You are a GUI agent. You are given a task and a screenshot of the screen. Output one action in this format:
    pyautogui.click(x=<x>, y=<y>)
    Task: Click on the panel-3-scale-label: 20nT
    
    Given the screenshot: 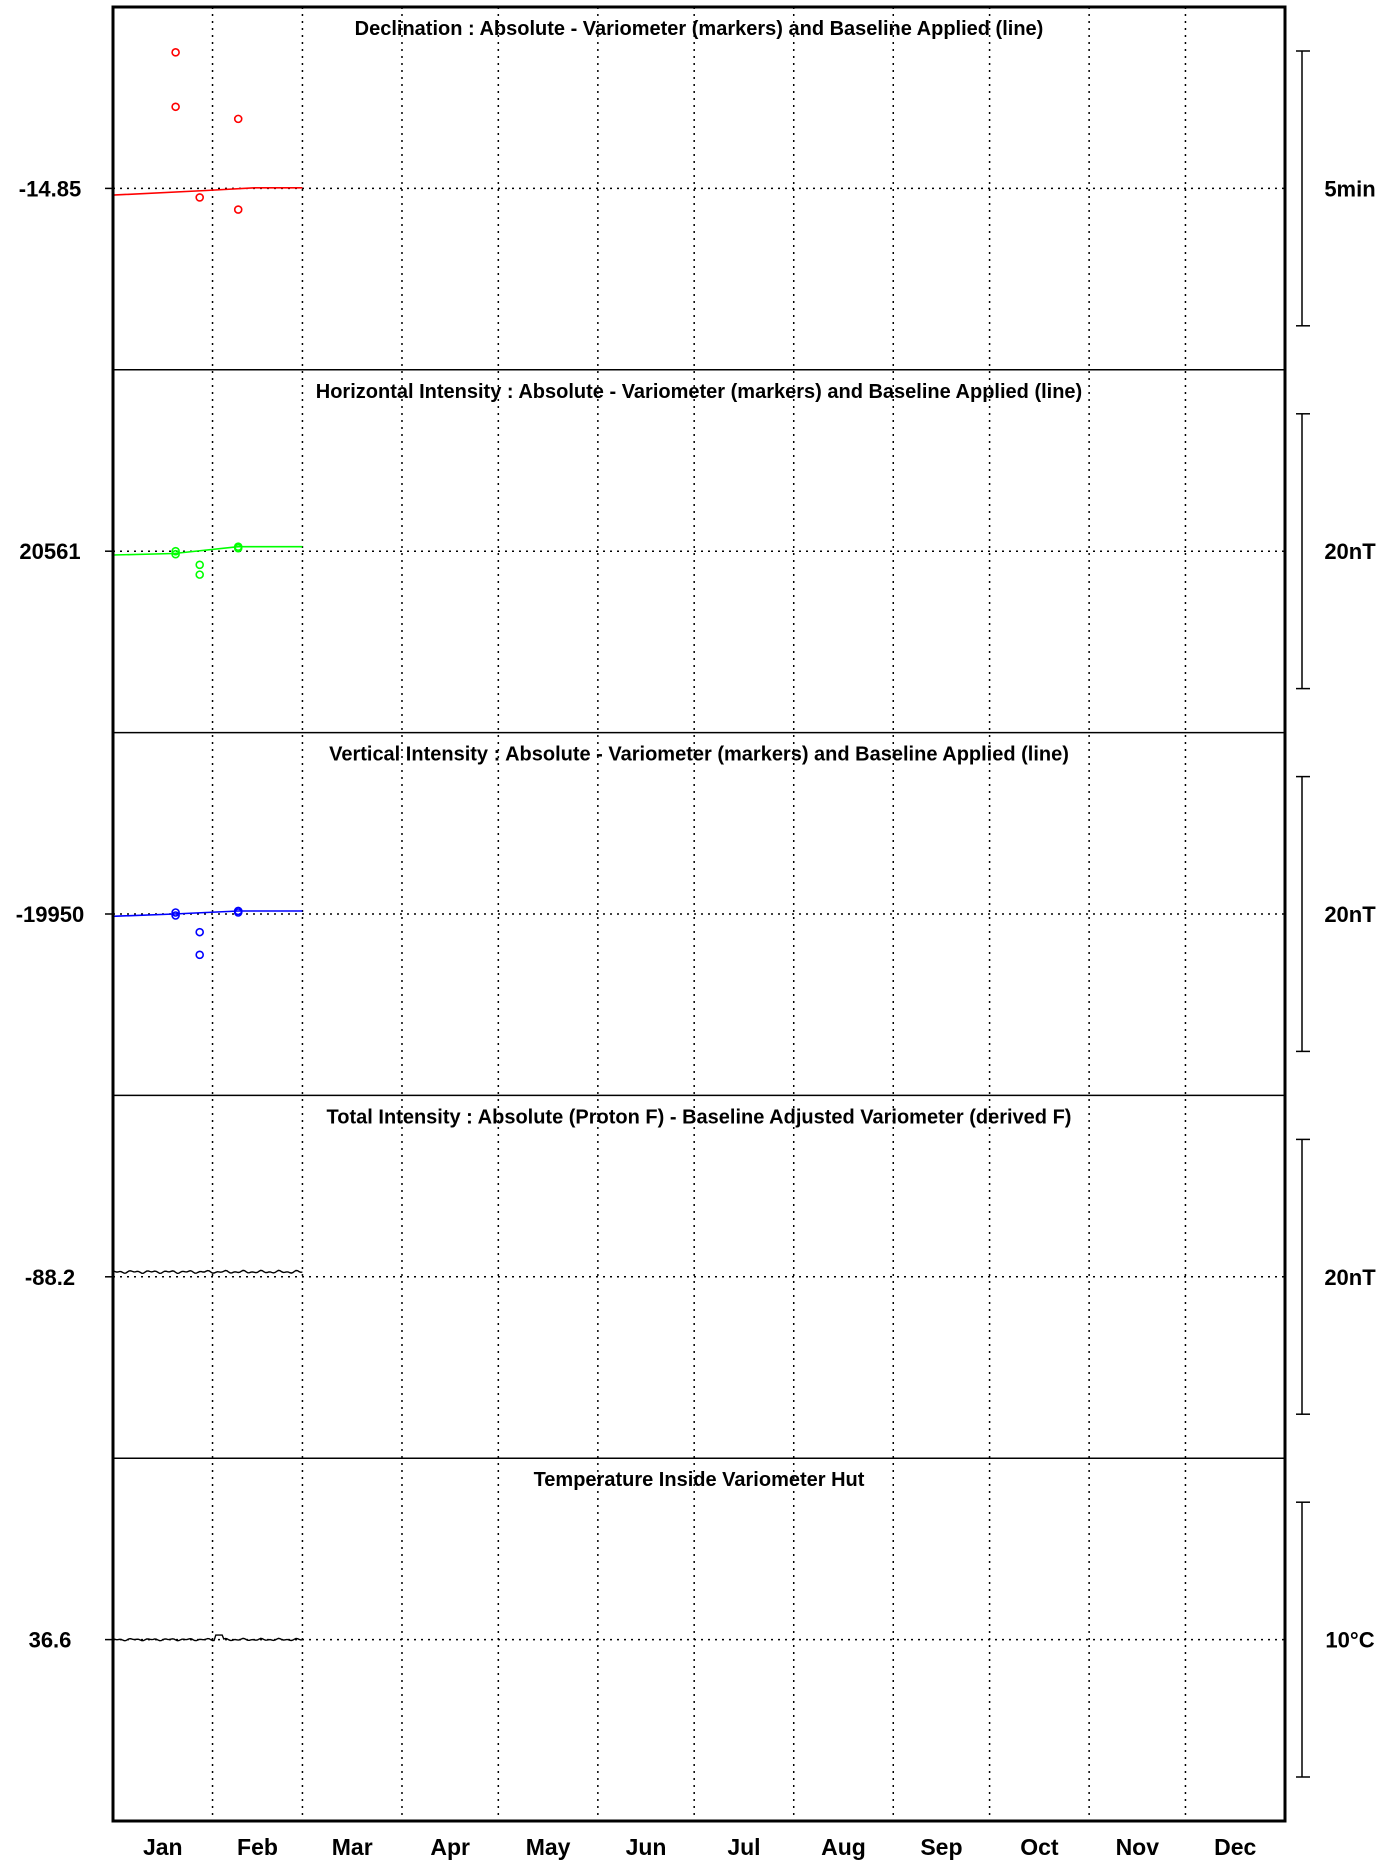 What is the action you would take?
    pyautogui.click(x=1350, y=914)
    